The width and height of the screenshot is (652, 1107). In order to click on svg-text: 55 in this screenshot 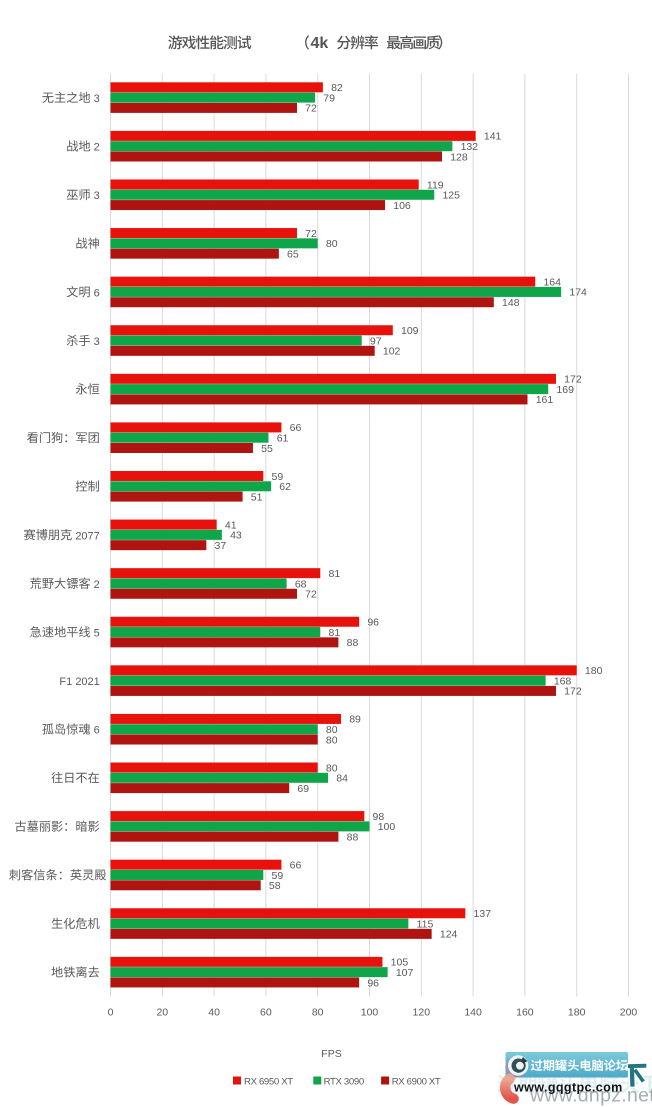, I will do `click(267, 449)`.